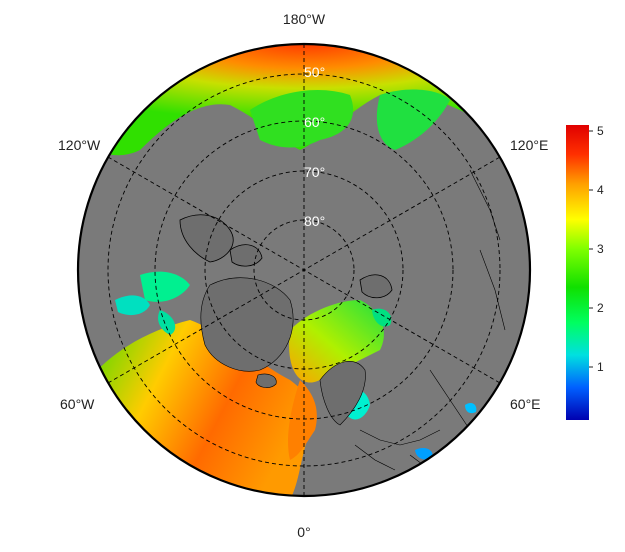  I want to click on country-borders, so click(430, 320).